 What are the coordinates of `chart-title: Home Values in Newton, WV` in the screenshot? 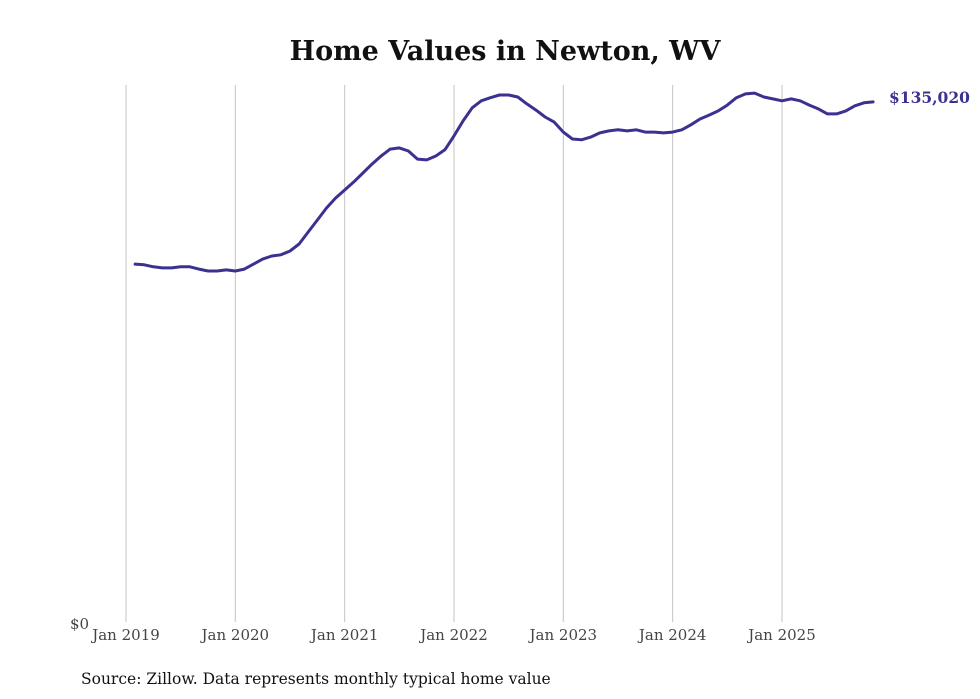 It's located at (506, 51).